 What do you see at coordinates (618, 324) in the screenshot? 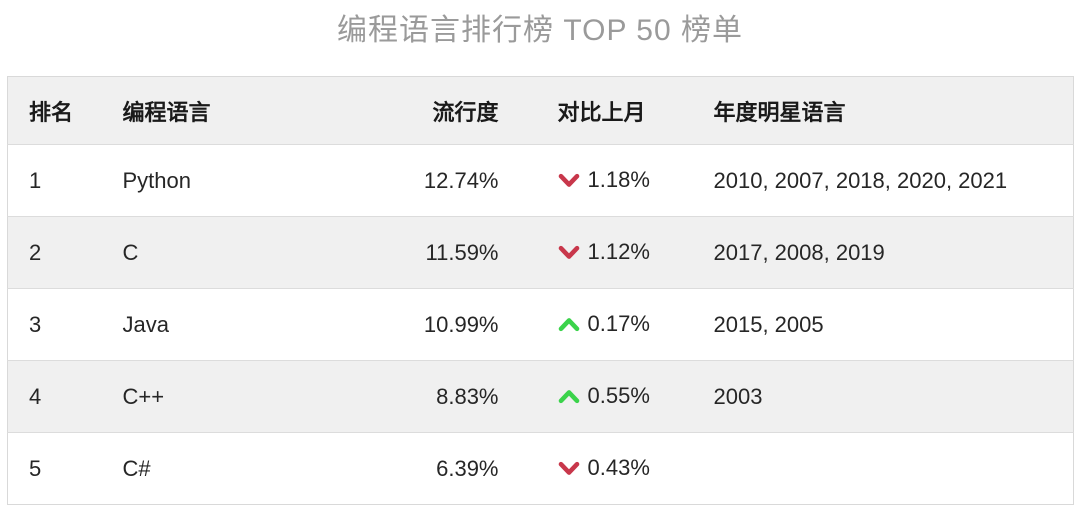
I see `trend-change-value: 0.17%` at bounding box center [618, 324].